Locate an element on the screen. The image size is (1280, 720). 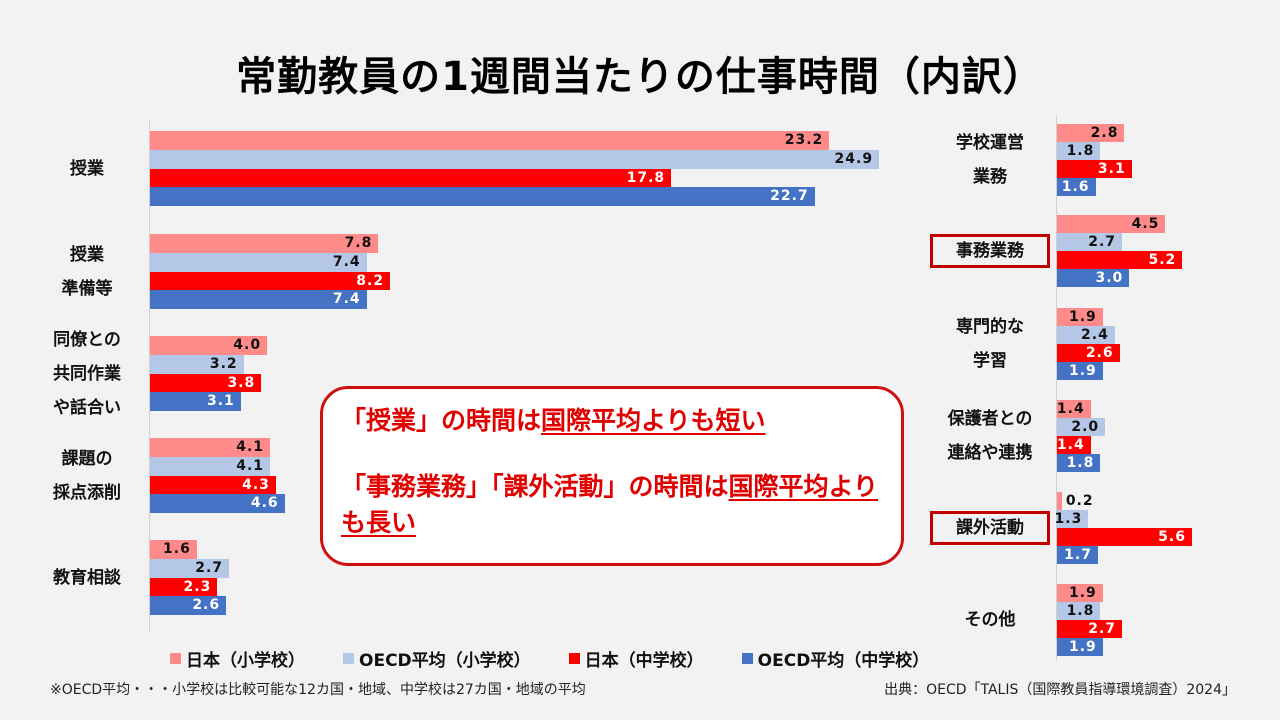
bar: 17.8 is located at coordinates (411, 178).